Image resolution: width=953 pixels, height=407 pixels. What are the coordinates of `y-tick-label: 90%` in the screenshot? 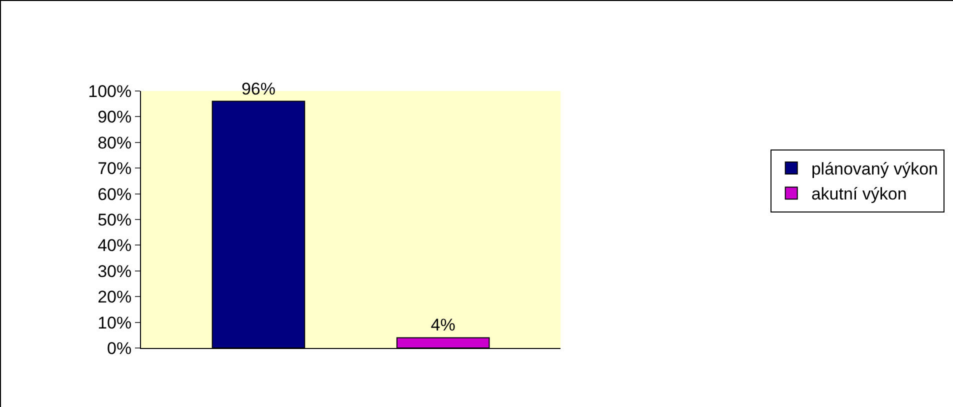 It's located at (115, 117).